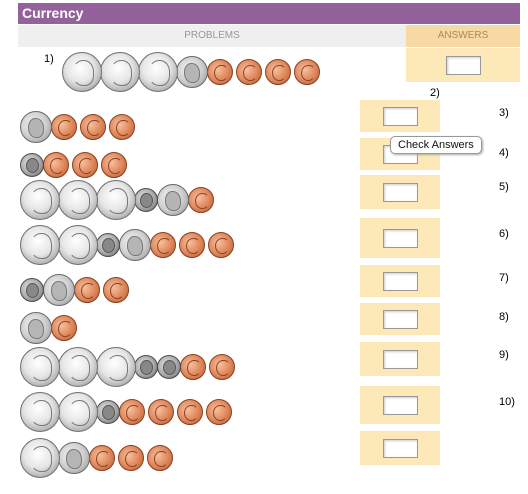 The image size is (528, 494). I want to click on problem-number: 8), so click(504, 317).